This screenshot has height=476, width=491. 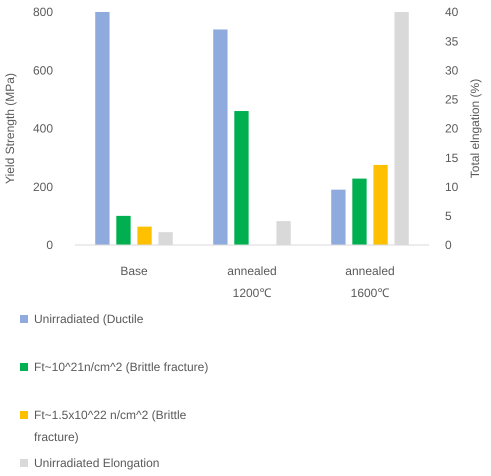 I want to click on y-tick-label: 400, so click(x=43, y=129).